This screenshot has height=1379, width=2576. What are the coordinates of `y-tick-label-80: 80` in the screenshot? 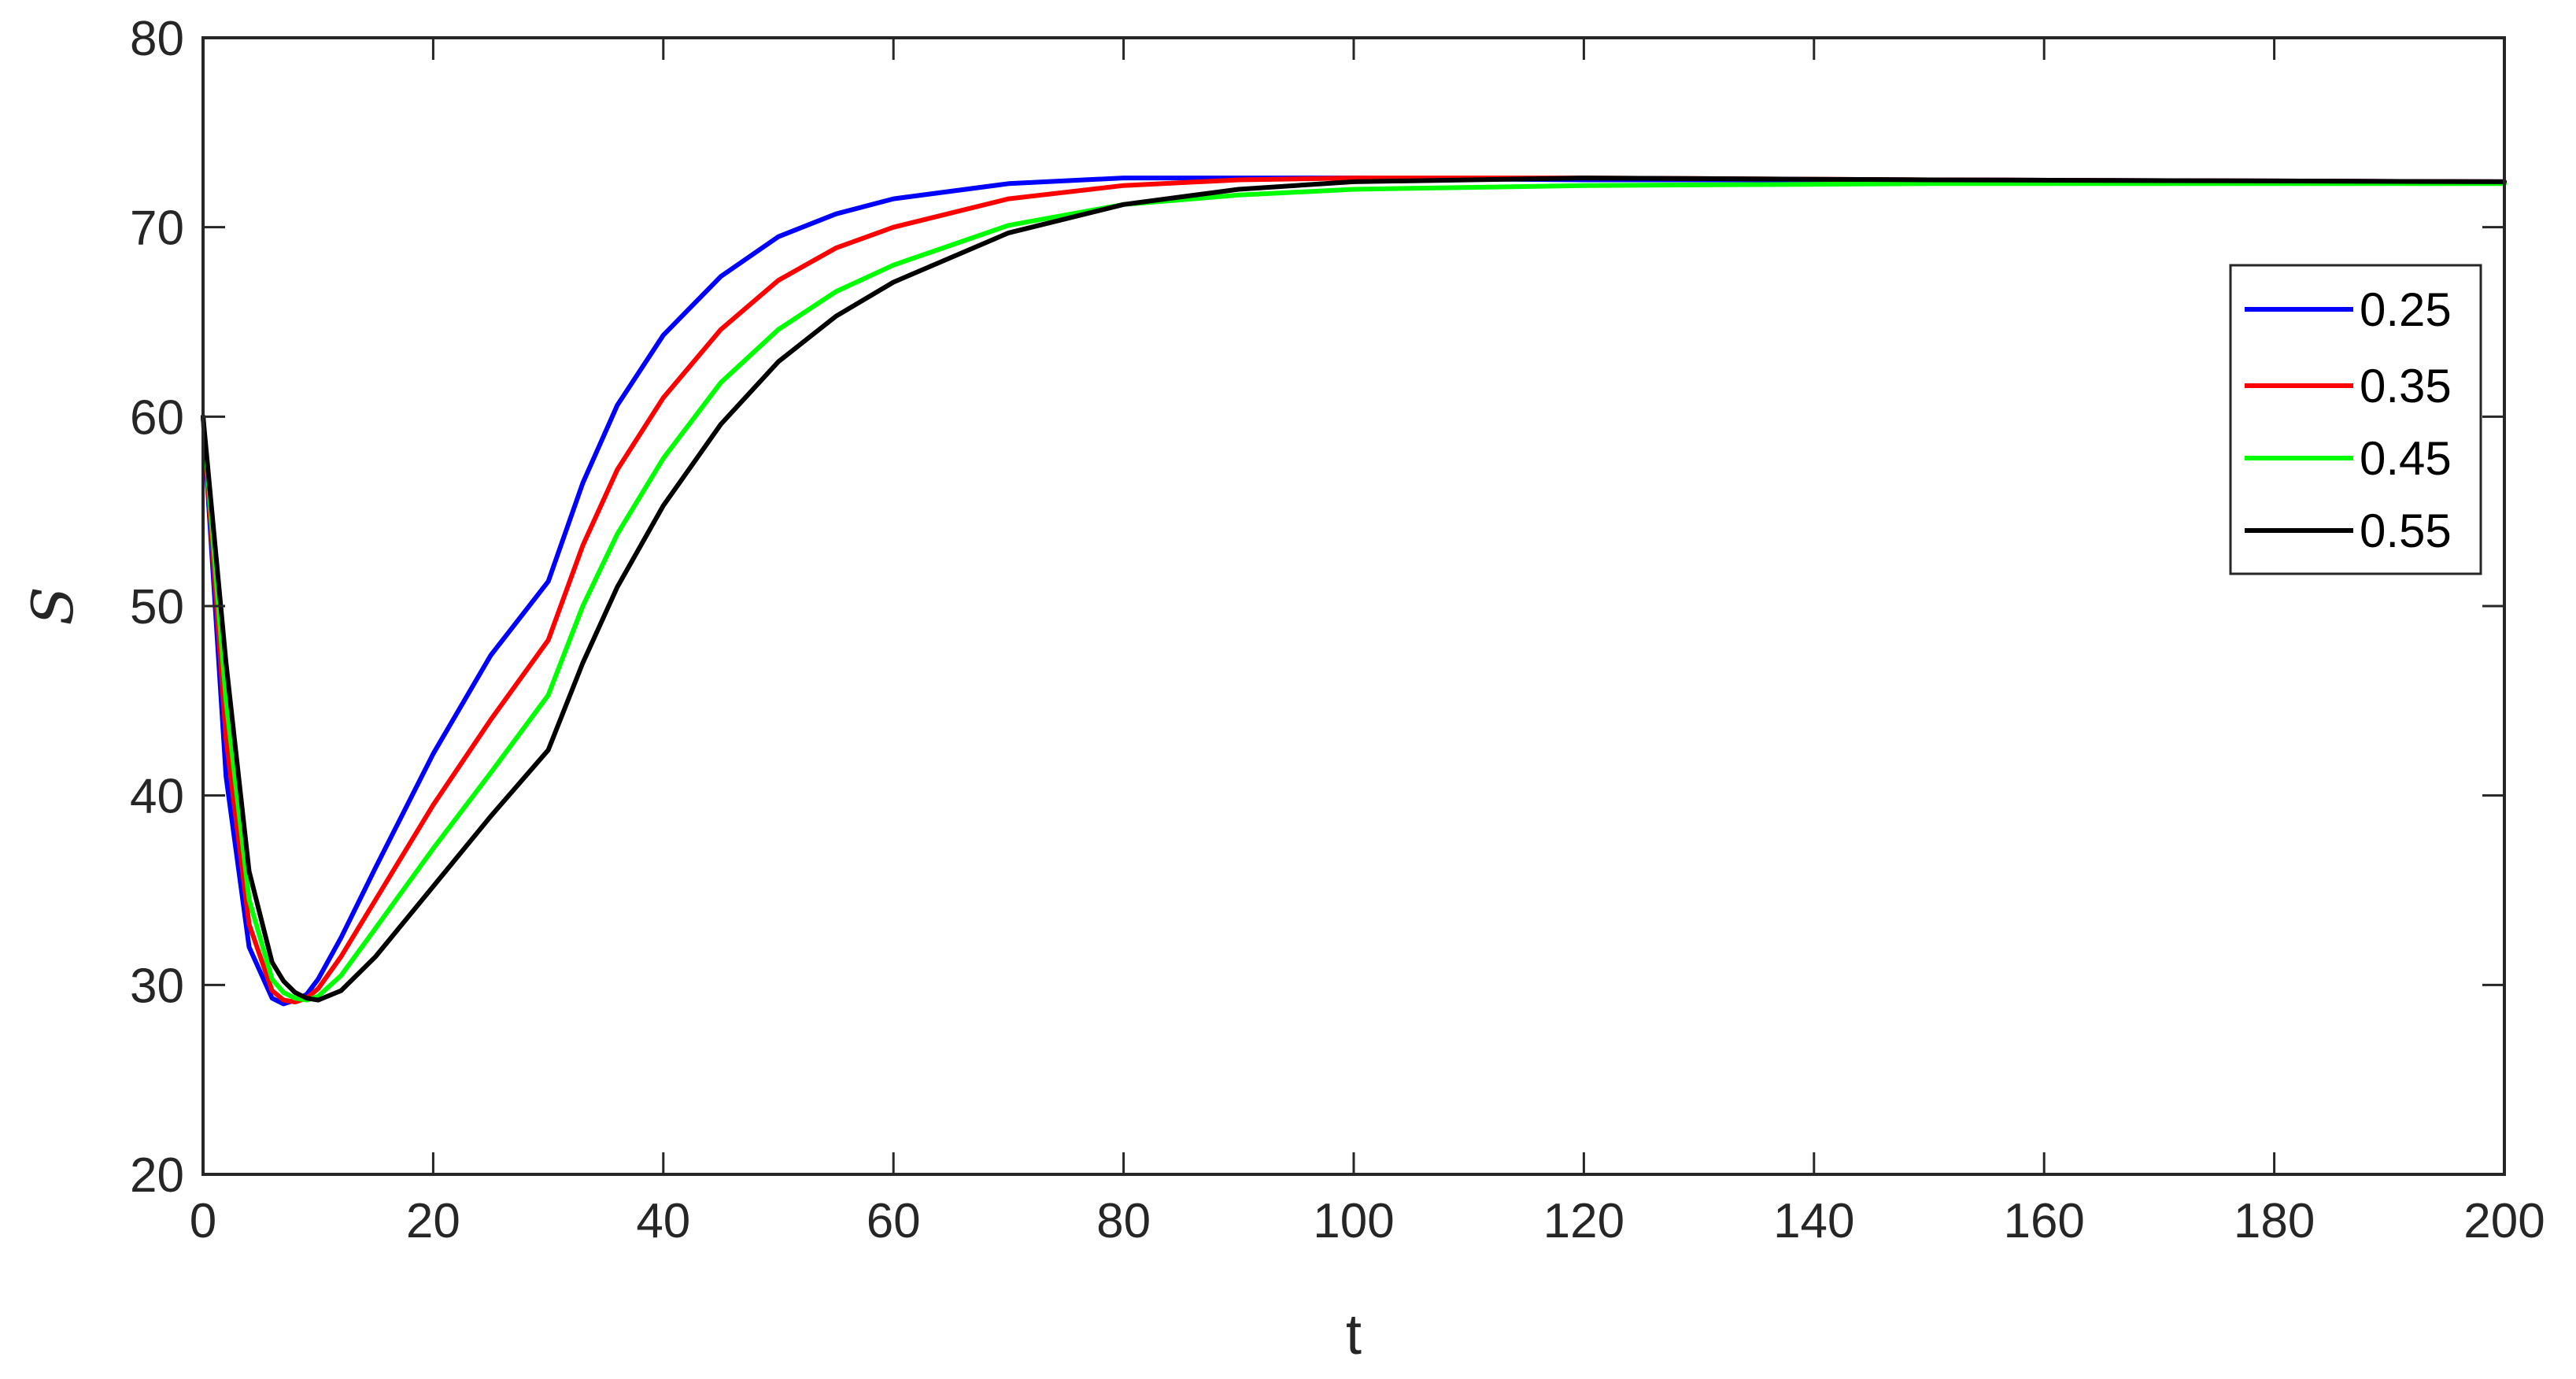 It's located at (157, 39).